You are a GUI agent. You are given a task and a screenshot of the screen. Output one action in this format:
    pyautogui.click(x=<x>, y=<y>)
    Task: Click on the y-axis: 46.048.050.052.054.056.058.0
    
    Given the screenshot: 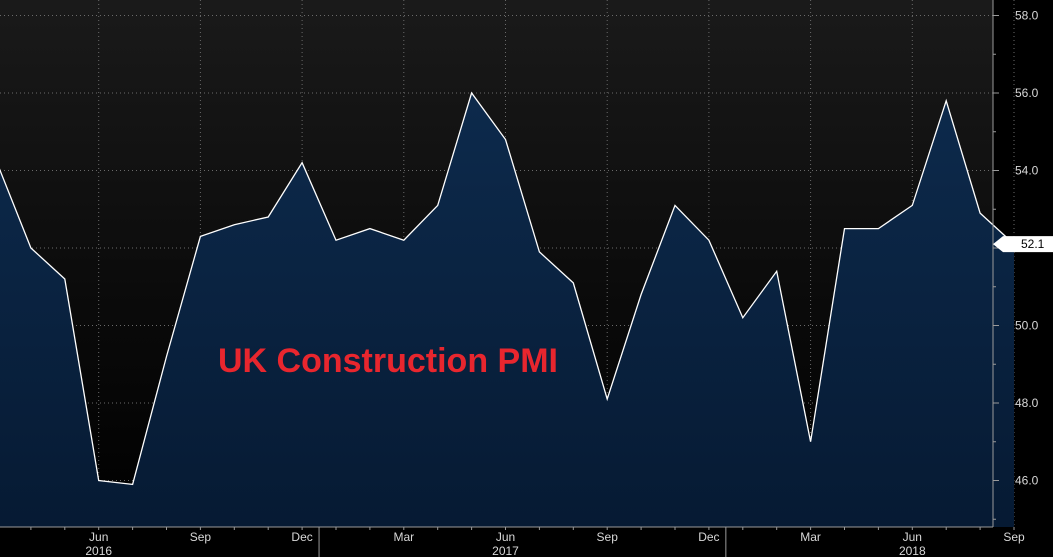 What is the action you would take?
    pyautogui.click(x=1016, y=264)
    